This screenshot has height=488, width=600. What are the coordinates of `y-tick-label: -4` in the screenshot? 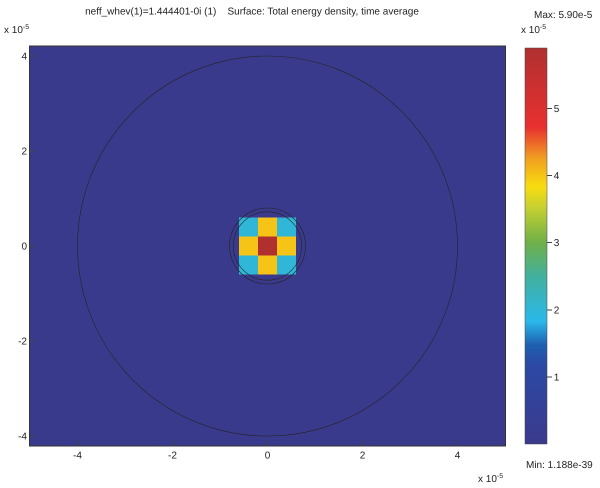 It's located at (23, 437).